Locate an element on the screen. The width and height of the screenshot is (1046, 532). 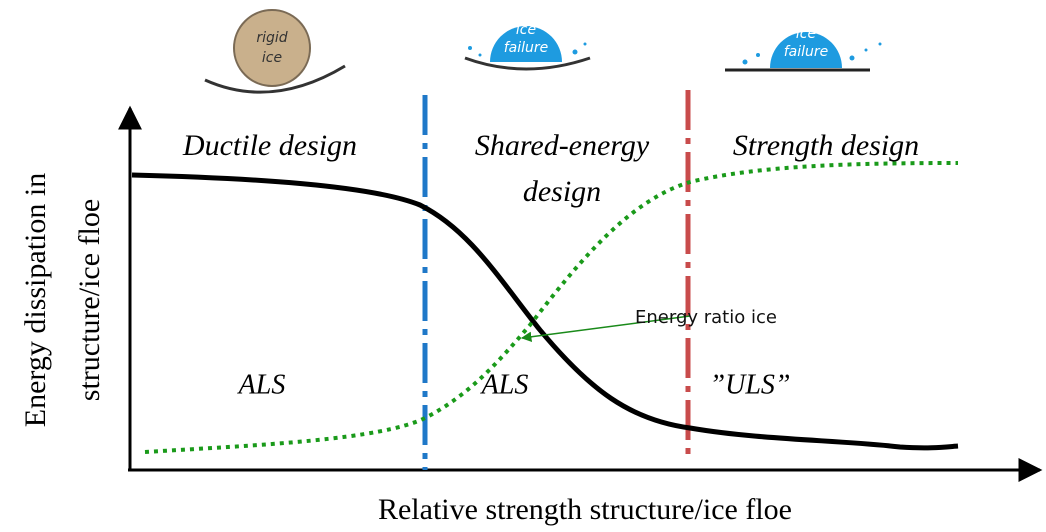
region-title: Shared-energy is located at coordinates (562, 145).